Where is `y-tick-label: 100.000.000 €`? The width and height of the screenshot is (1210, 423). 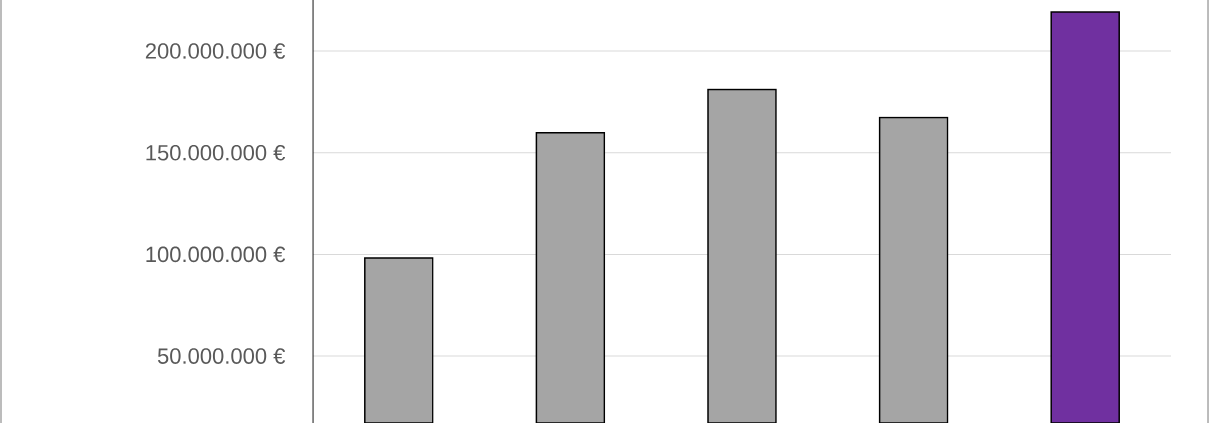 y-tick-label: 100.000.000 € is located at coordinates (216, 254).